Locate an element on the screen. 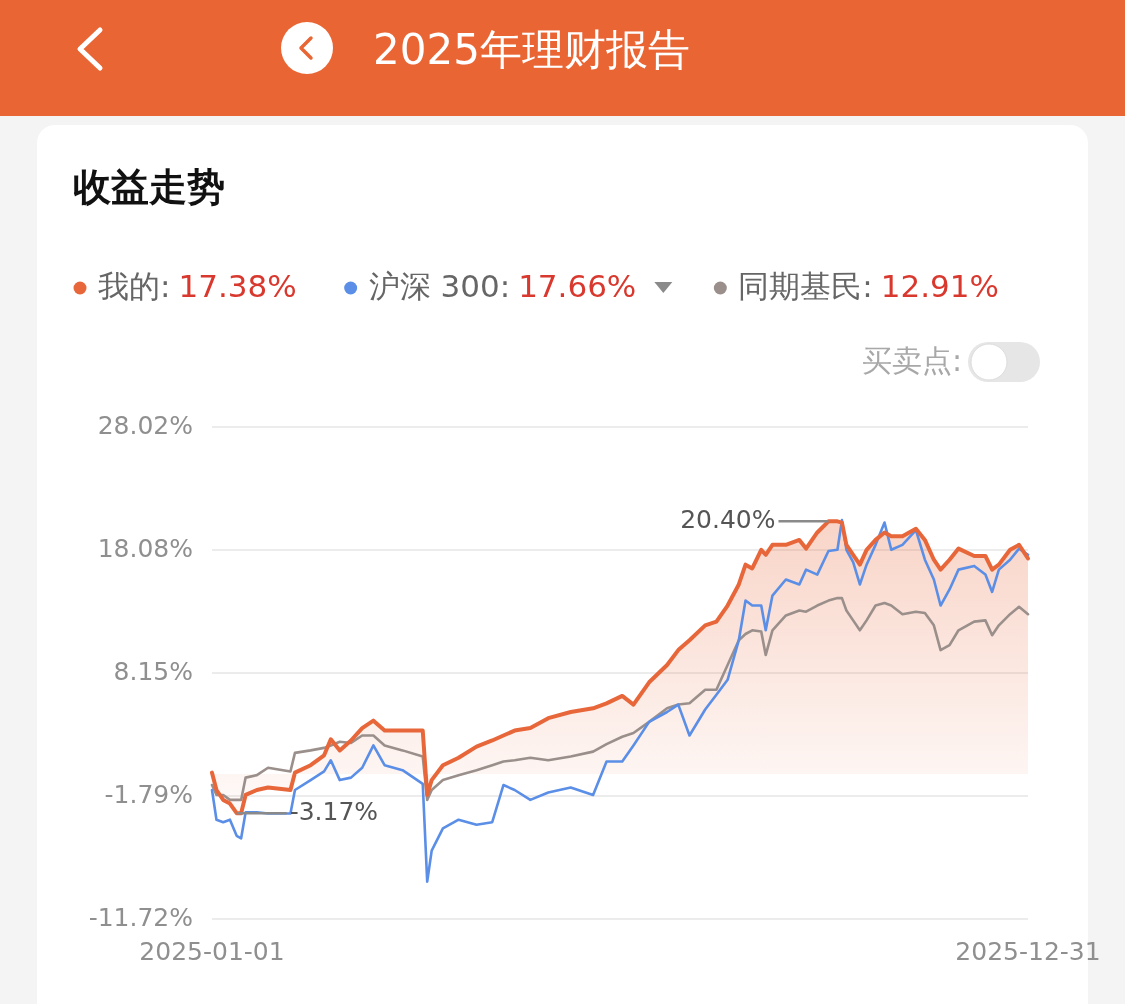  legend-label: 沪深 300: is located at coordinates (439, 285).